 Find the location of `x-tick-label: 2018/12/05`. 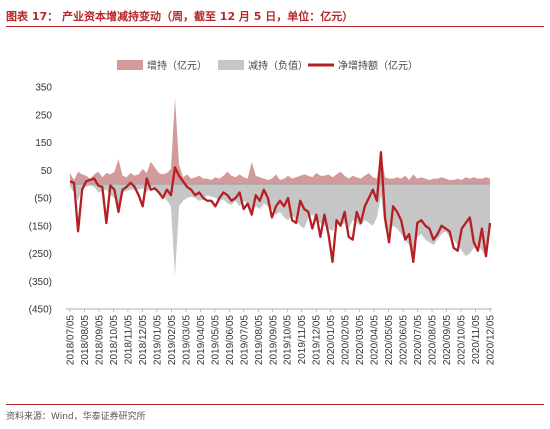

x-tick-label: 2018/12/05 is located at coordinates (143, 340).